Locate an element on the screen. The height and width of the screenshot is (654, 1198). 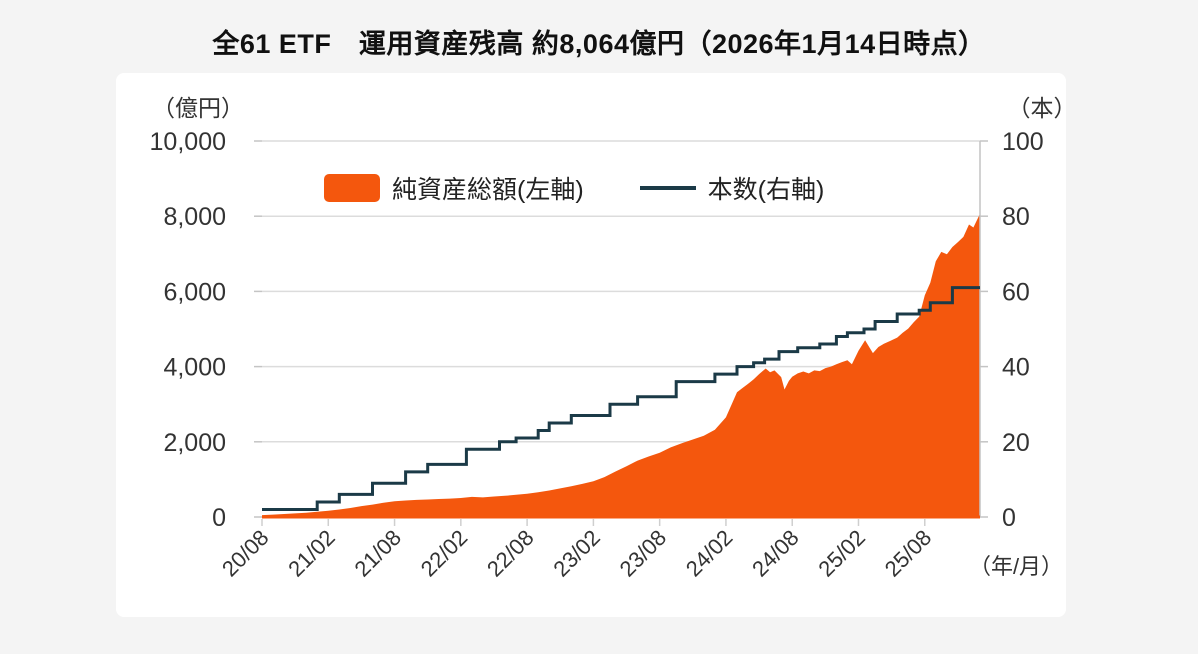
svg-text: 80 is located at coordinates (1016, 217).